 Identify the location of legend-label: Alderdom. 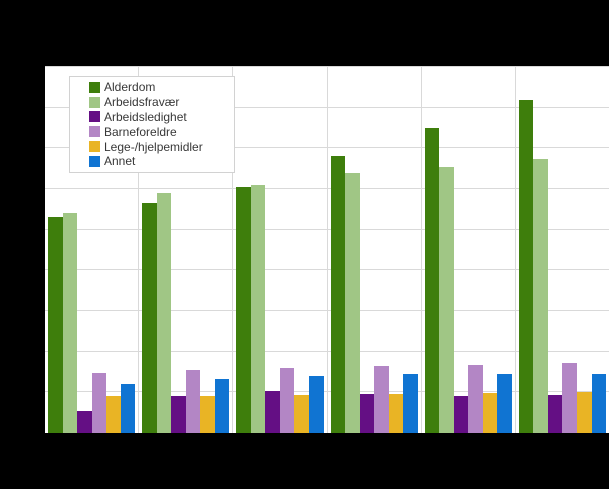
(130, 87).